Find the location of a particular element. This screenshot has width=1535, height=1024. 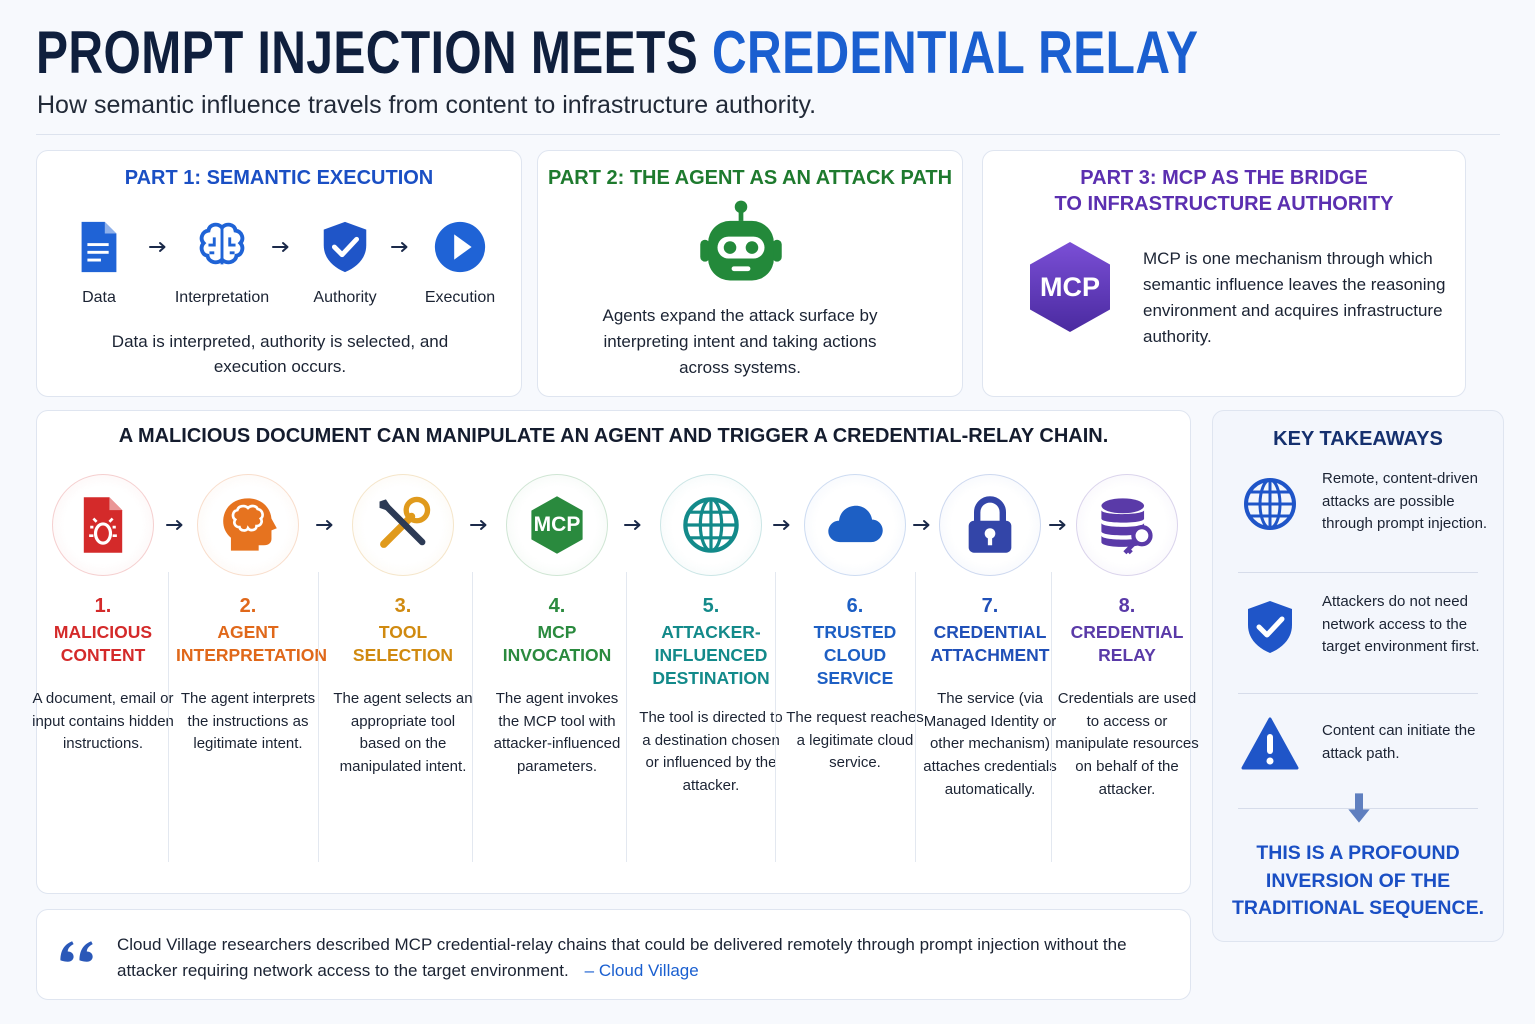

title: PROMPT INJECTION MEETS CREDENTIAL RELAY is located at coordinates (617, 52).